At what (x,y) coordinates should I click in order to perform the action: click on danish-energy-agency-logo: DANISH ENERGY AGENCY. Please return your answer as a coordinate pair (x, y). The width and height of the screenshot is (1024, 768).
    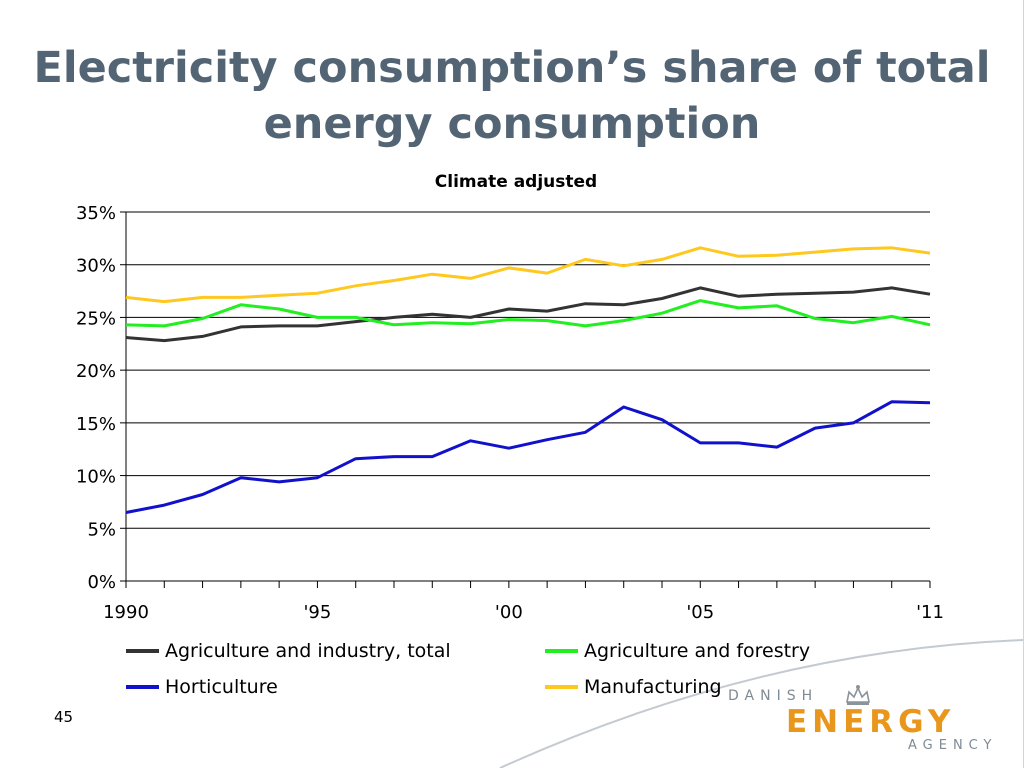
    Looking at the image, I should click on (866, 724).